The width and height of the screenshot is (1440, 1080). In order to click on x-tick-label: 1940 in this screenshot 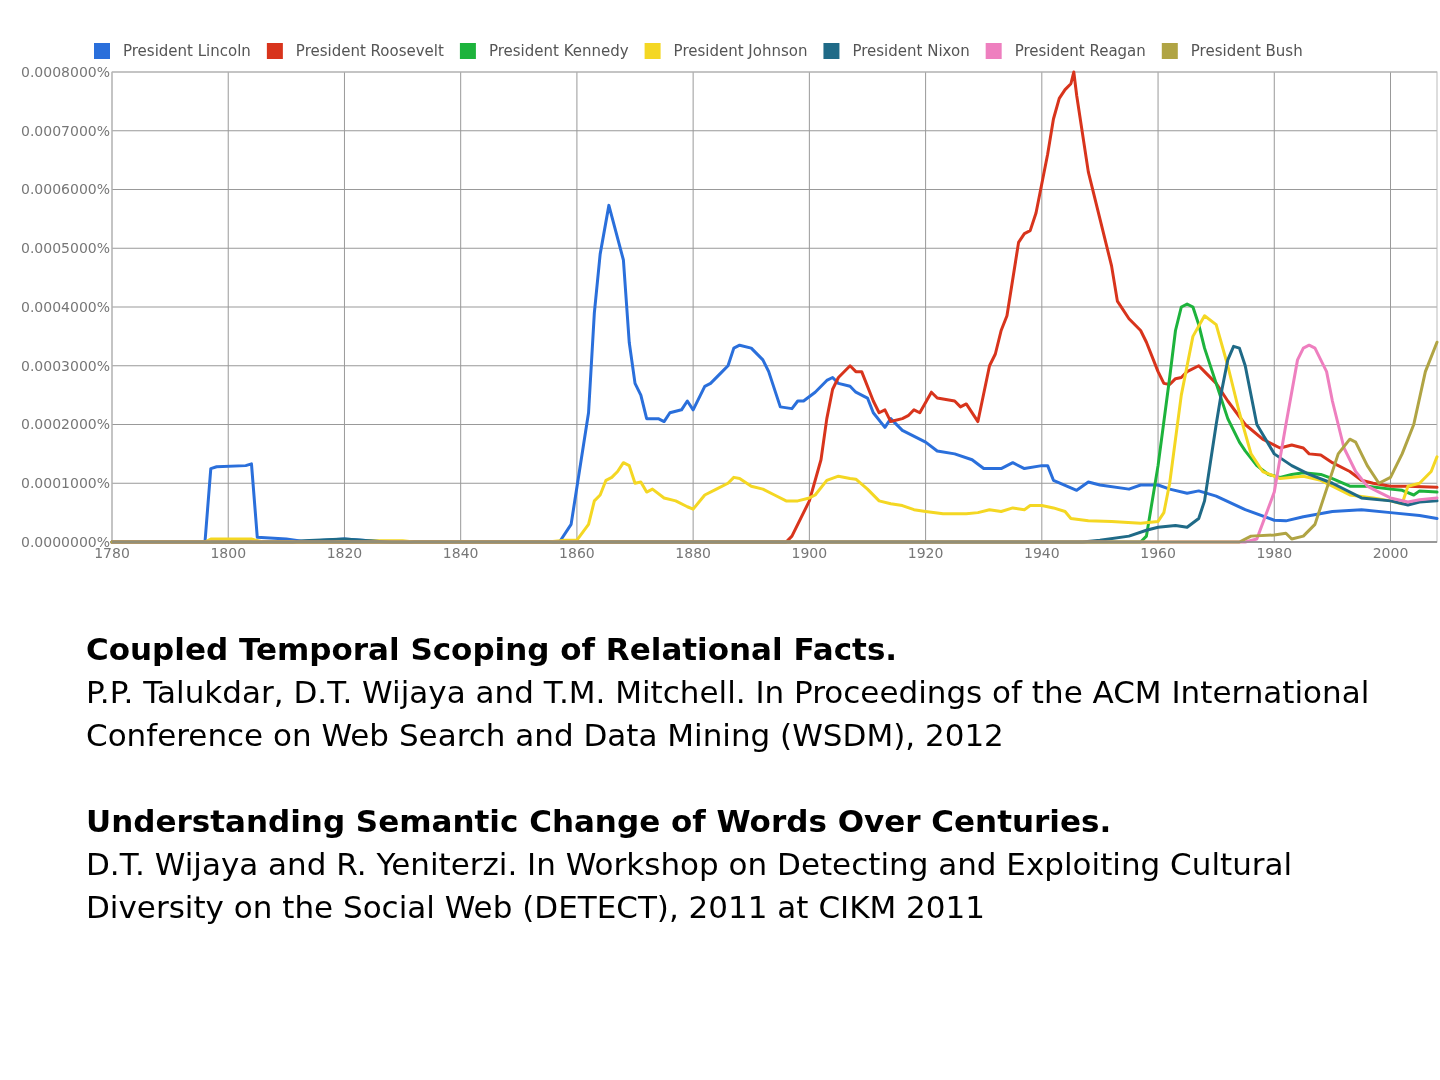, I will do `click(1042, 553)`.